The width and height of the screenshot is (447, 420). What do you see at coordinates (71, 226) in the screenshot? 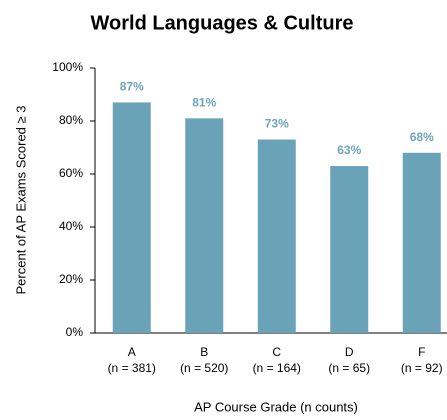
I see `y-tick-label: 40%` at bounding box center [71, 226].